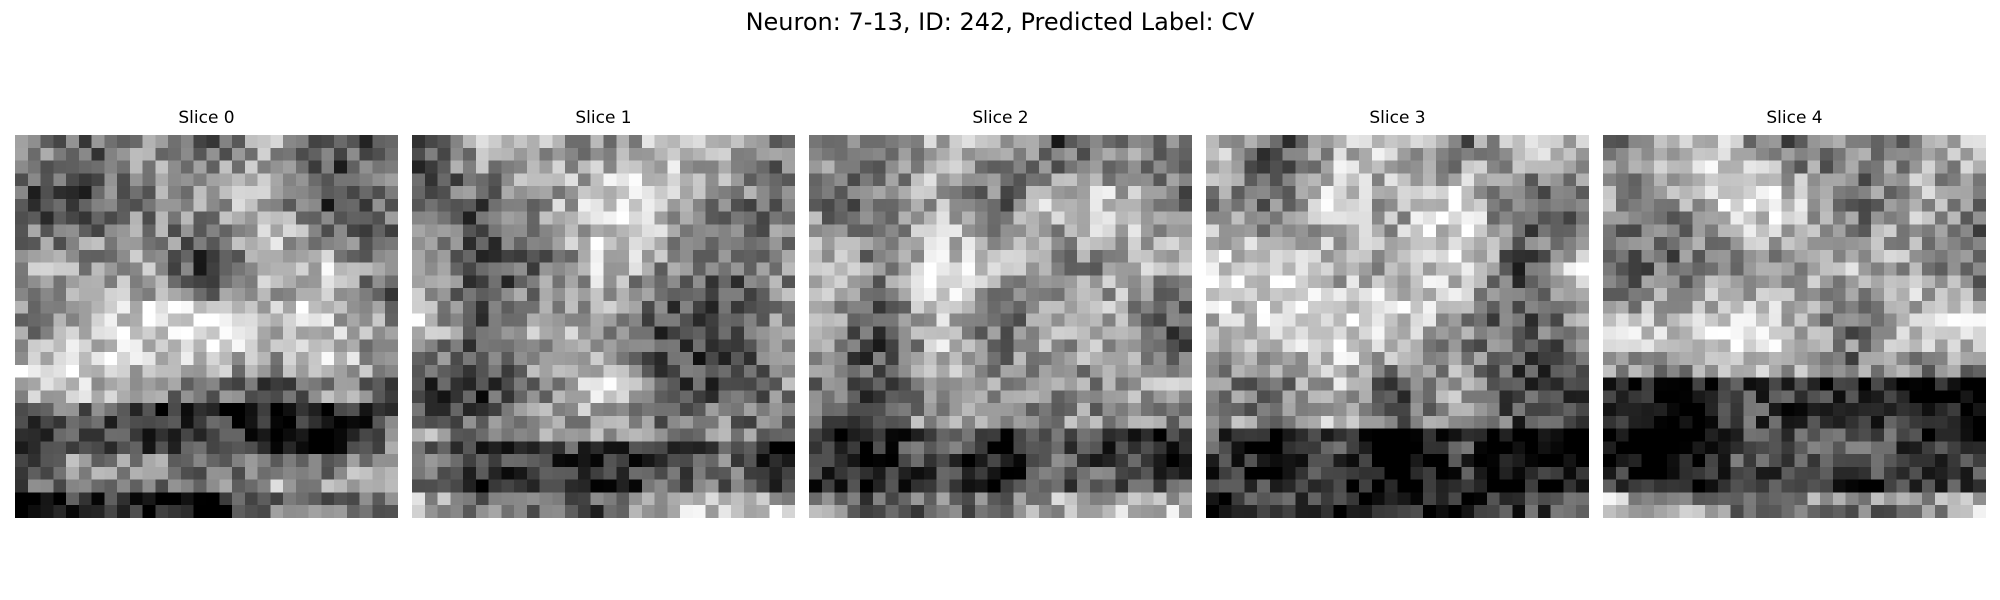 The height and width of the screenshot is (600, 2000). Describe the element at coordinates (1000, 118) in the screenshot. I see `slice-title-2: Slice 2` at that location.